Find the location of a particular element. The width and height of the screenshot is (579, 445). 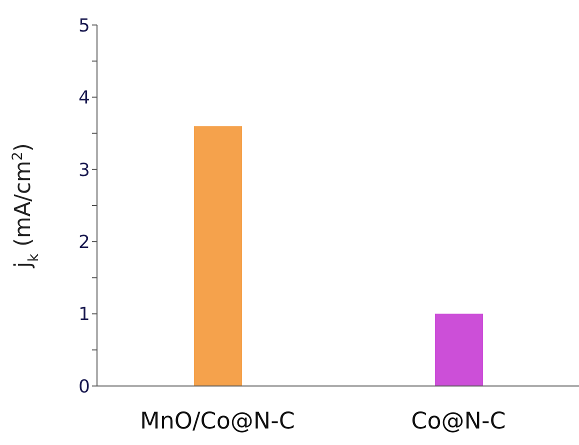

y-tick-label: 2 is located at coordinates (84, 242).